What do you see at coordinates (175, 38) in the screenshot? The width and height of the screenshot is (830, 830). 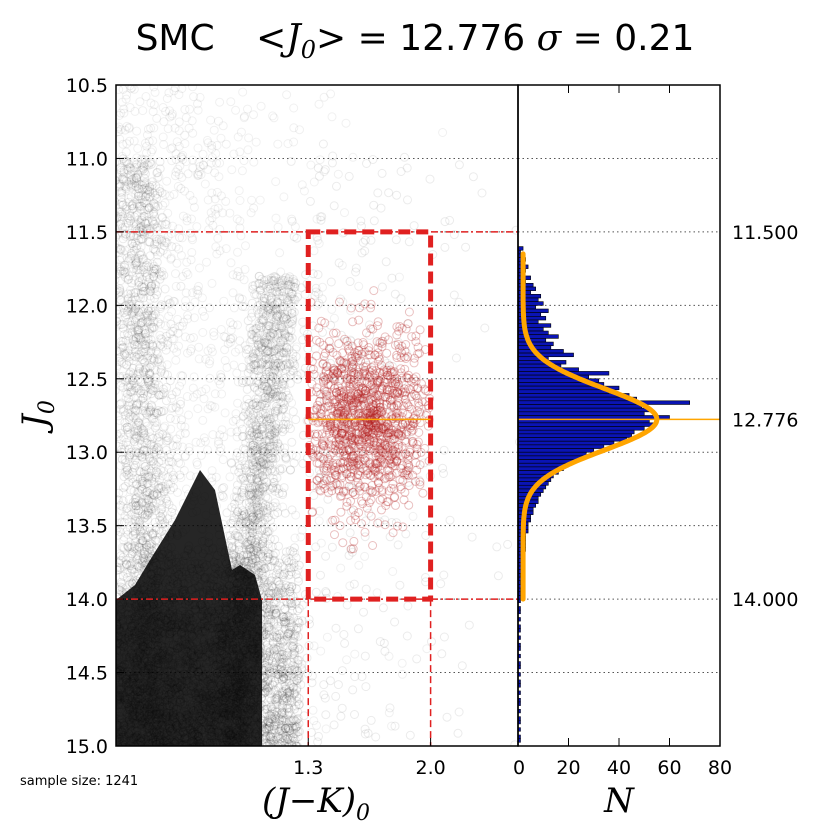 I see `title-galaxy: SMC` at bounding box center [175, 38].